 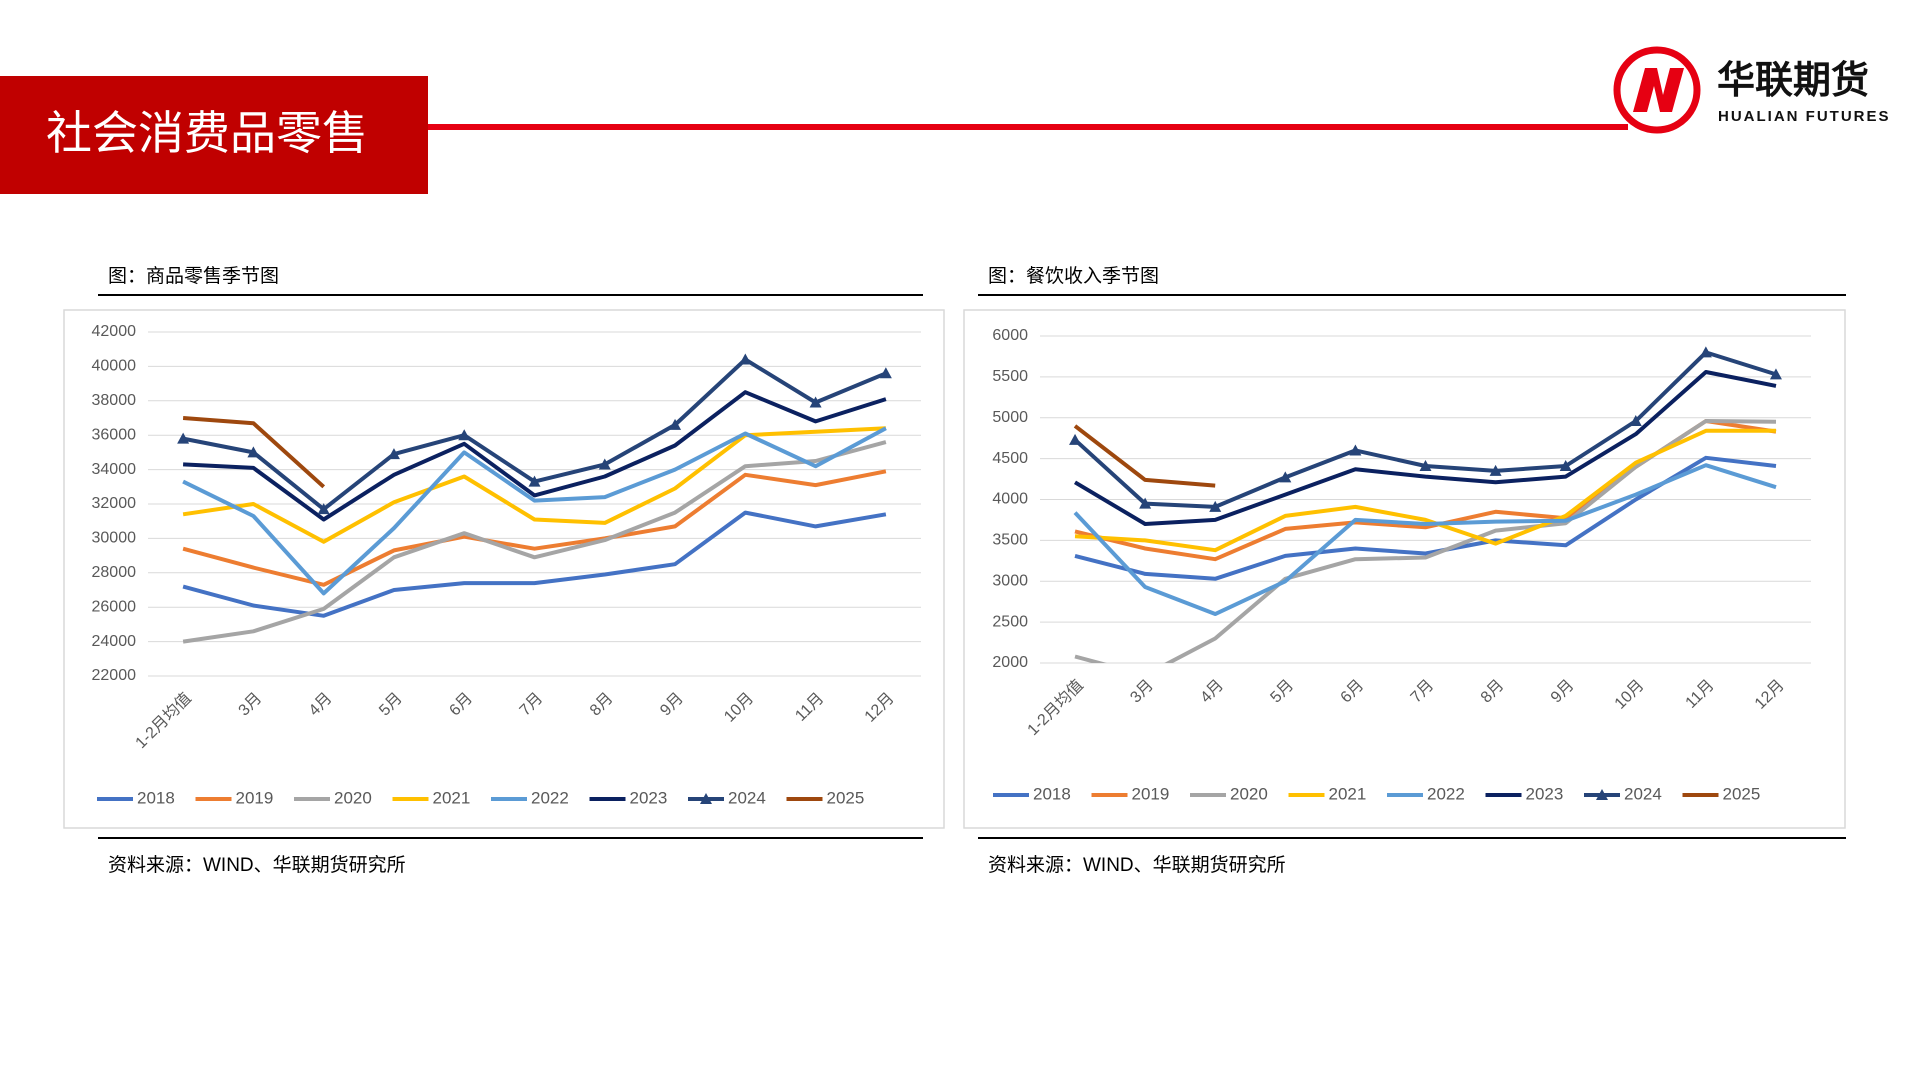 I want to click on logo-text: 华联期货, so click(x=1793, y=81).